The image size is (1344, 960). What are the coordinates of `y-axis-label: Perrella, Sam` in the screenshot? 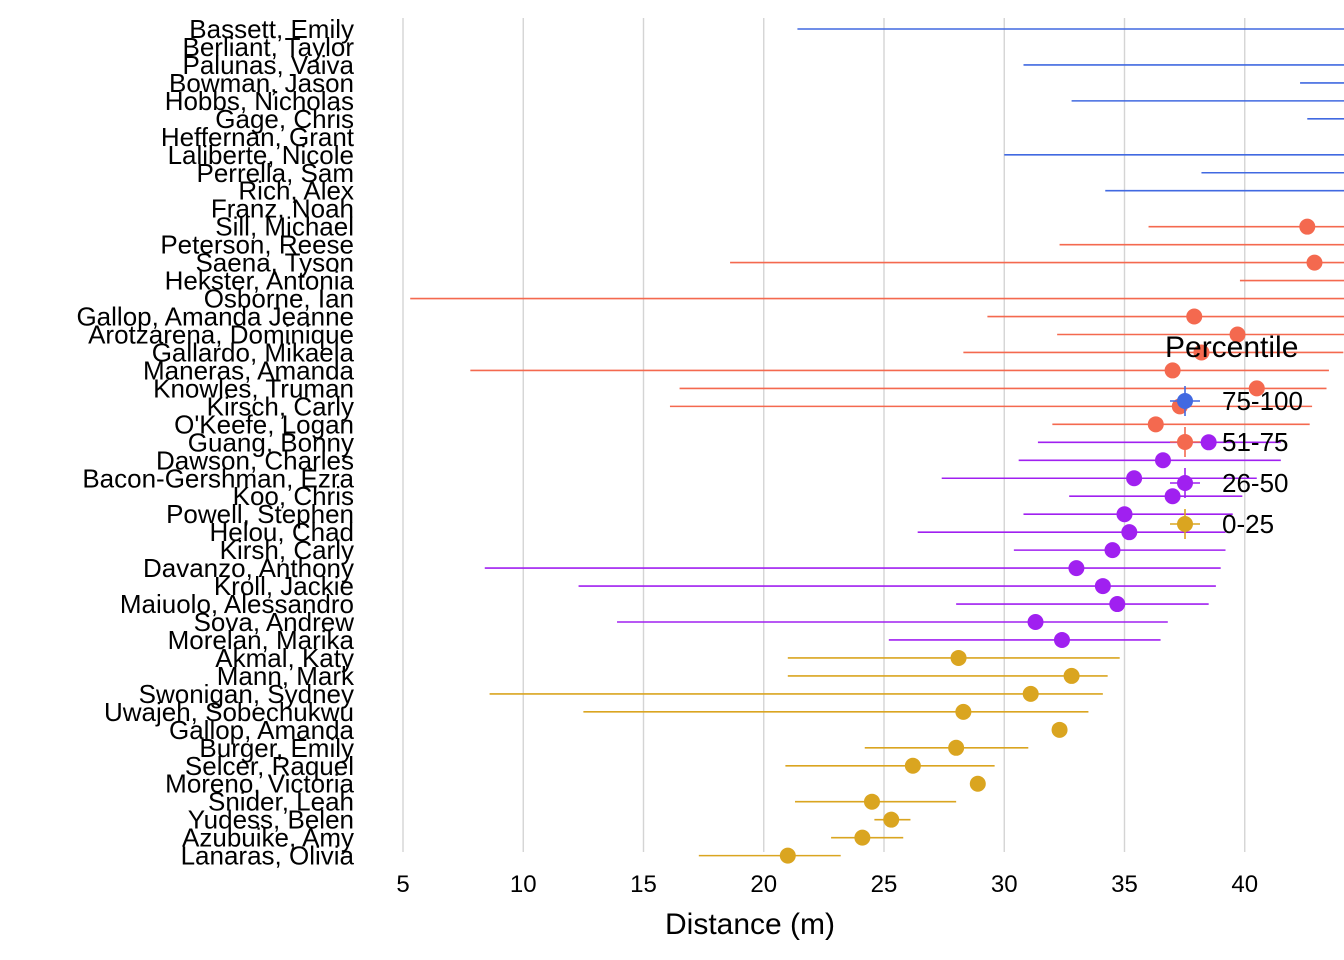 It's located at (276, 173).